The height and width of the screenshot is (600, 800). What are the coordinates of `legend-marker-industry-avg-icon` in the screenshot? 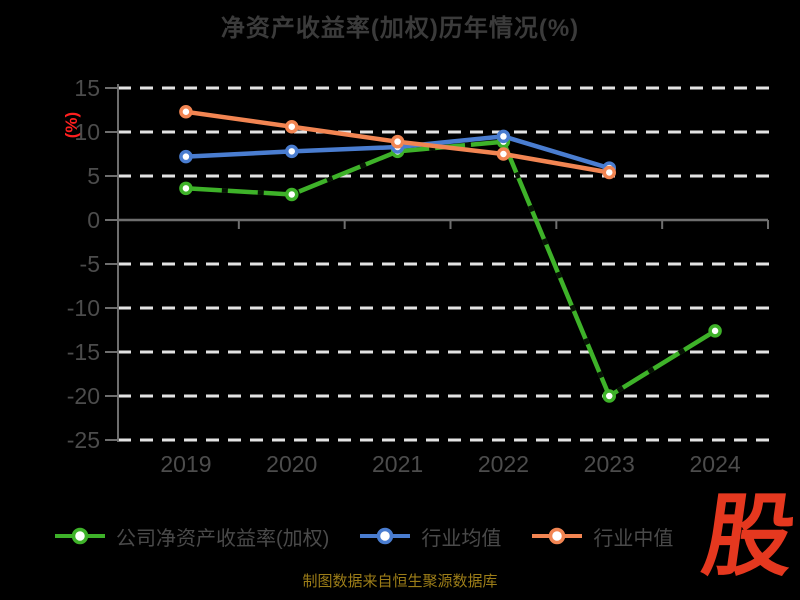 It's located at (385, 536).